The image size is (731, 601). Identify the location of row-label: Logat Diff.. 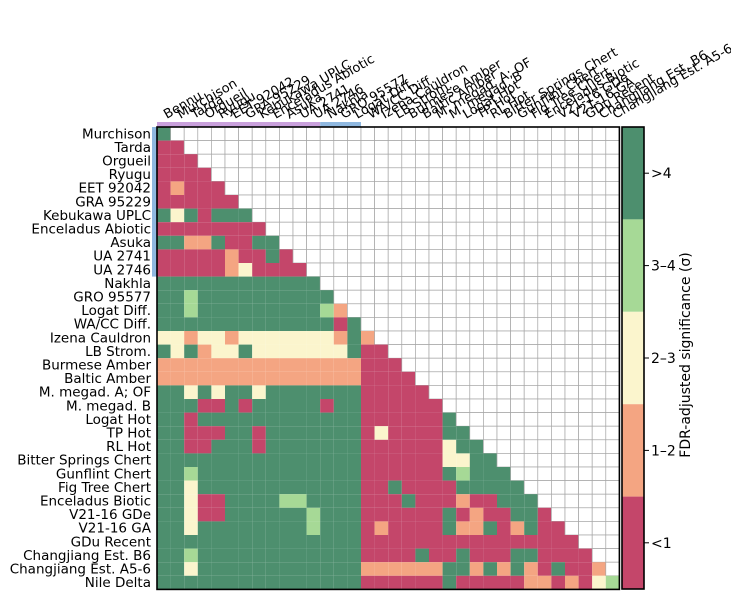
(116, 311).